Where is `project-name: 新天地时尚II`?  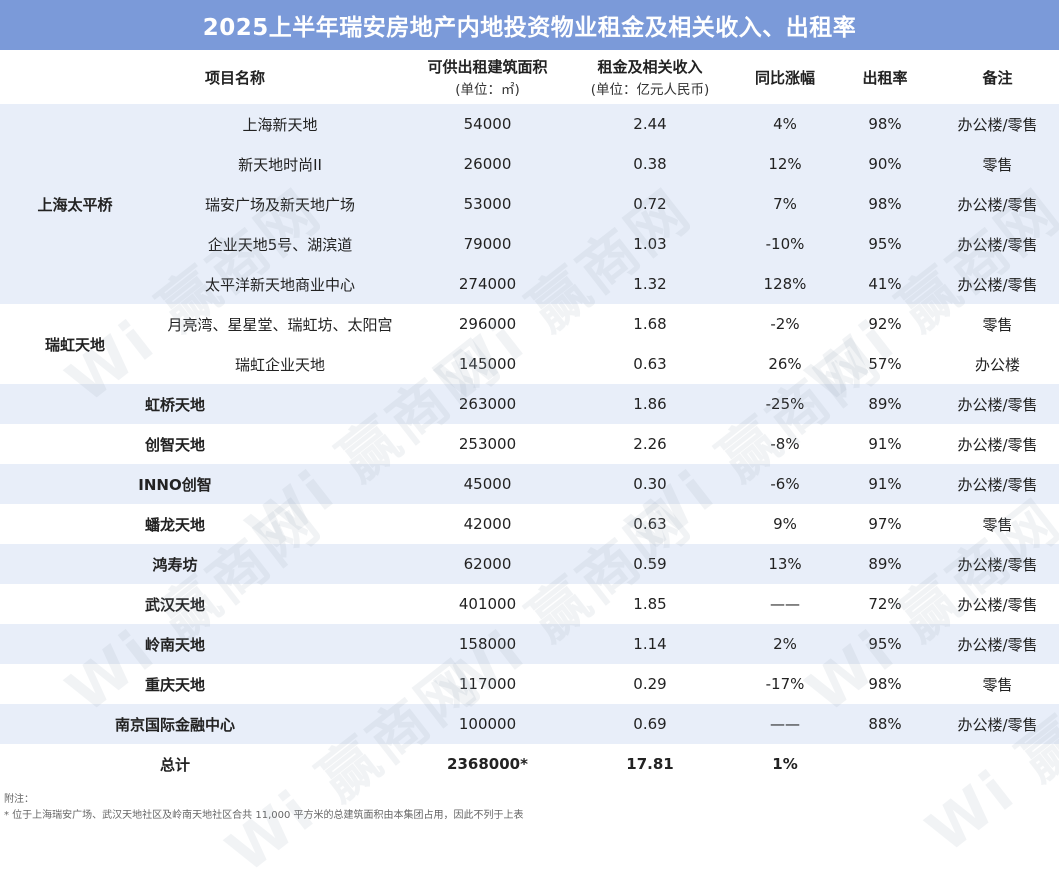 project-name: 新天地时尚II is located at coordinates (280, 164).